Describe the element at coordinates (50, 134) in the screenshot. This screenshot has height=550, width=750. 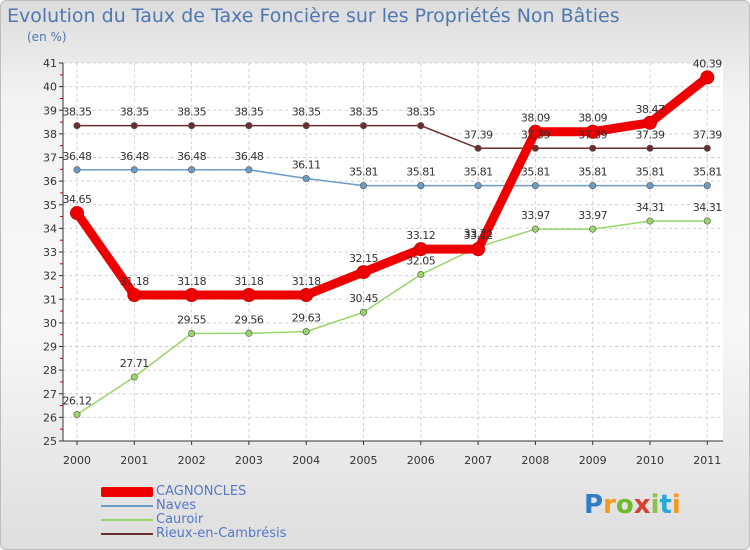
I see `y-tick-label: 38` at that location.